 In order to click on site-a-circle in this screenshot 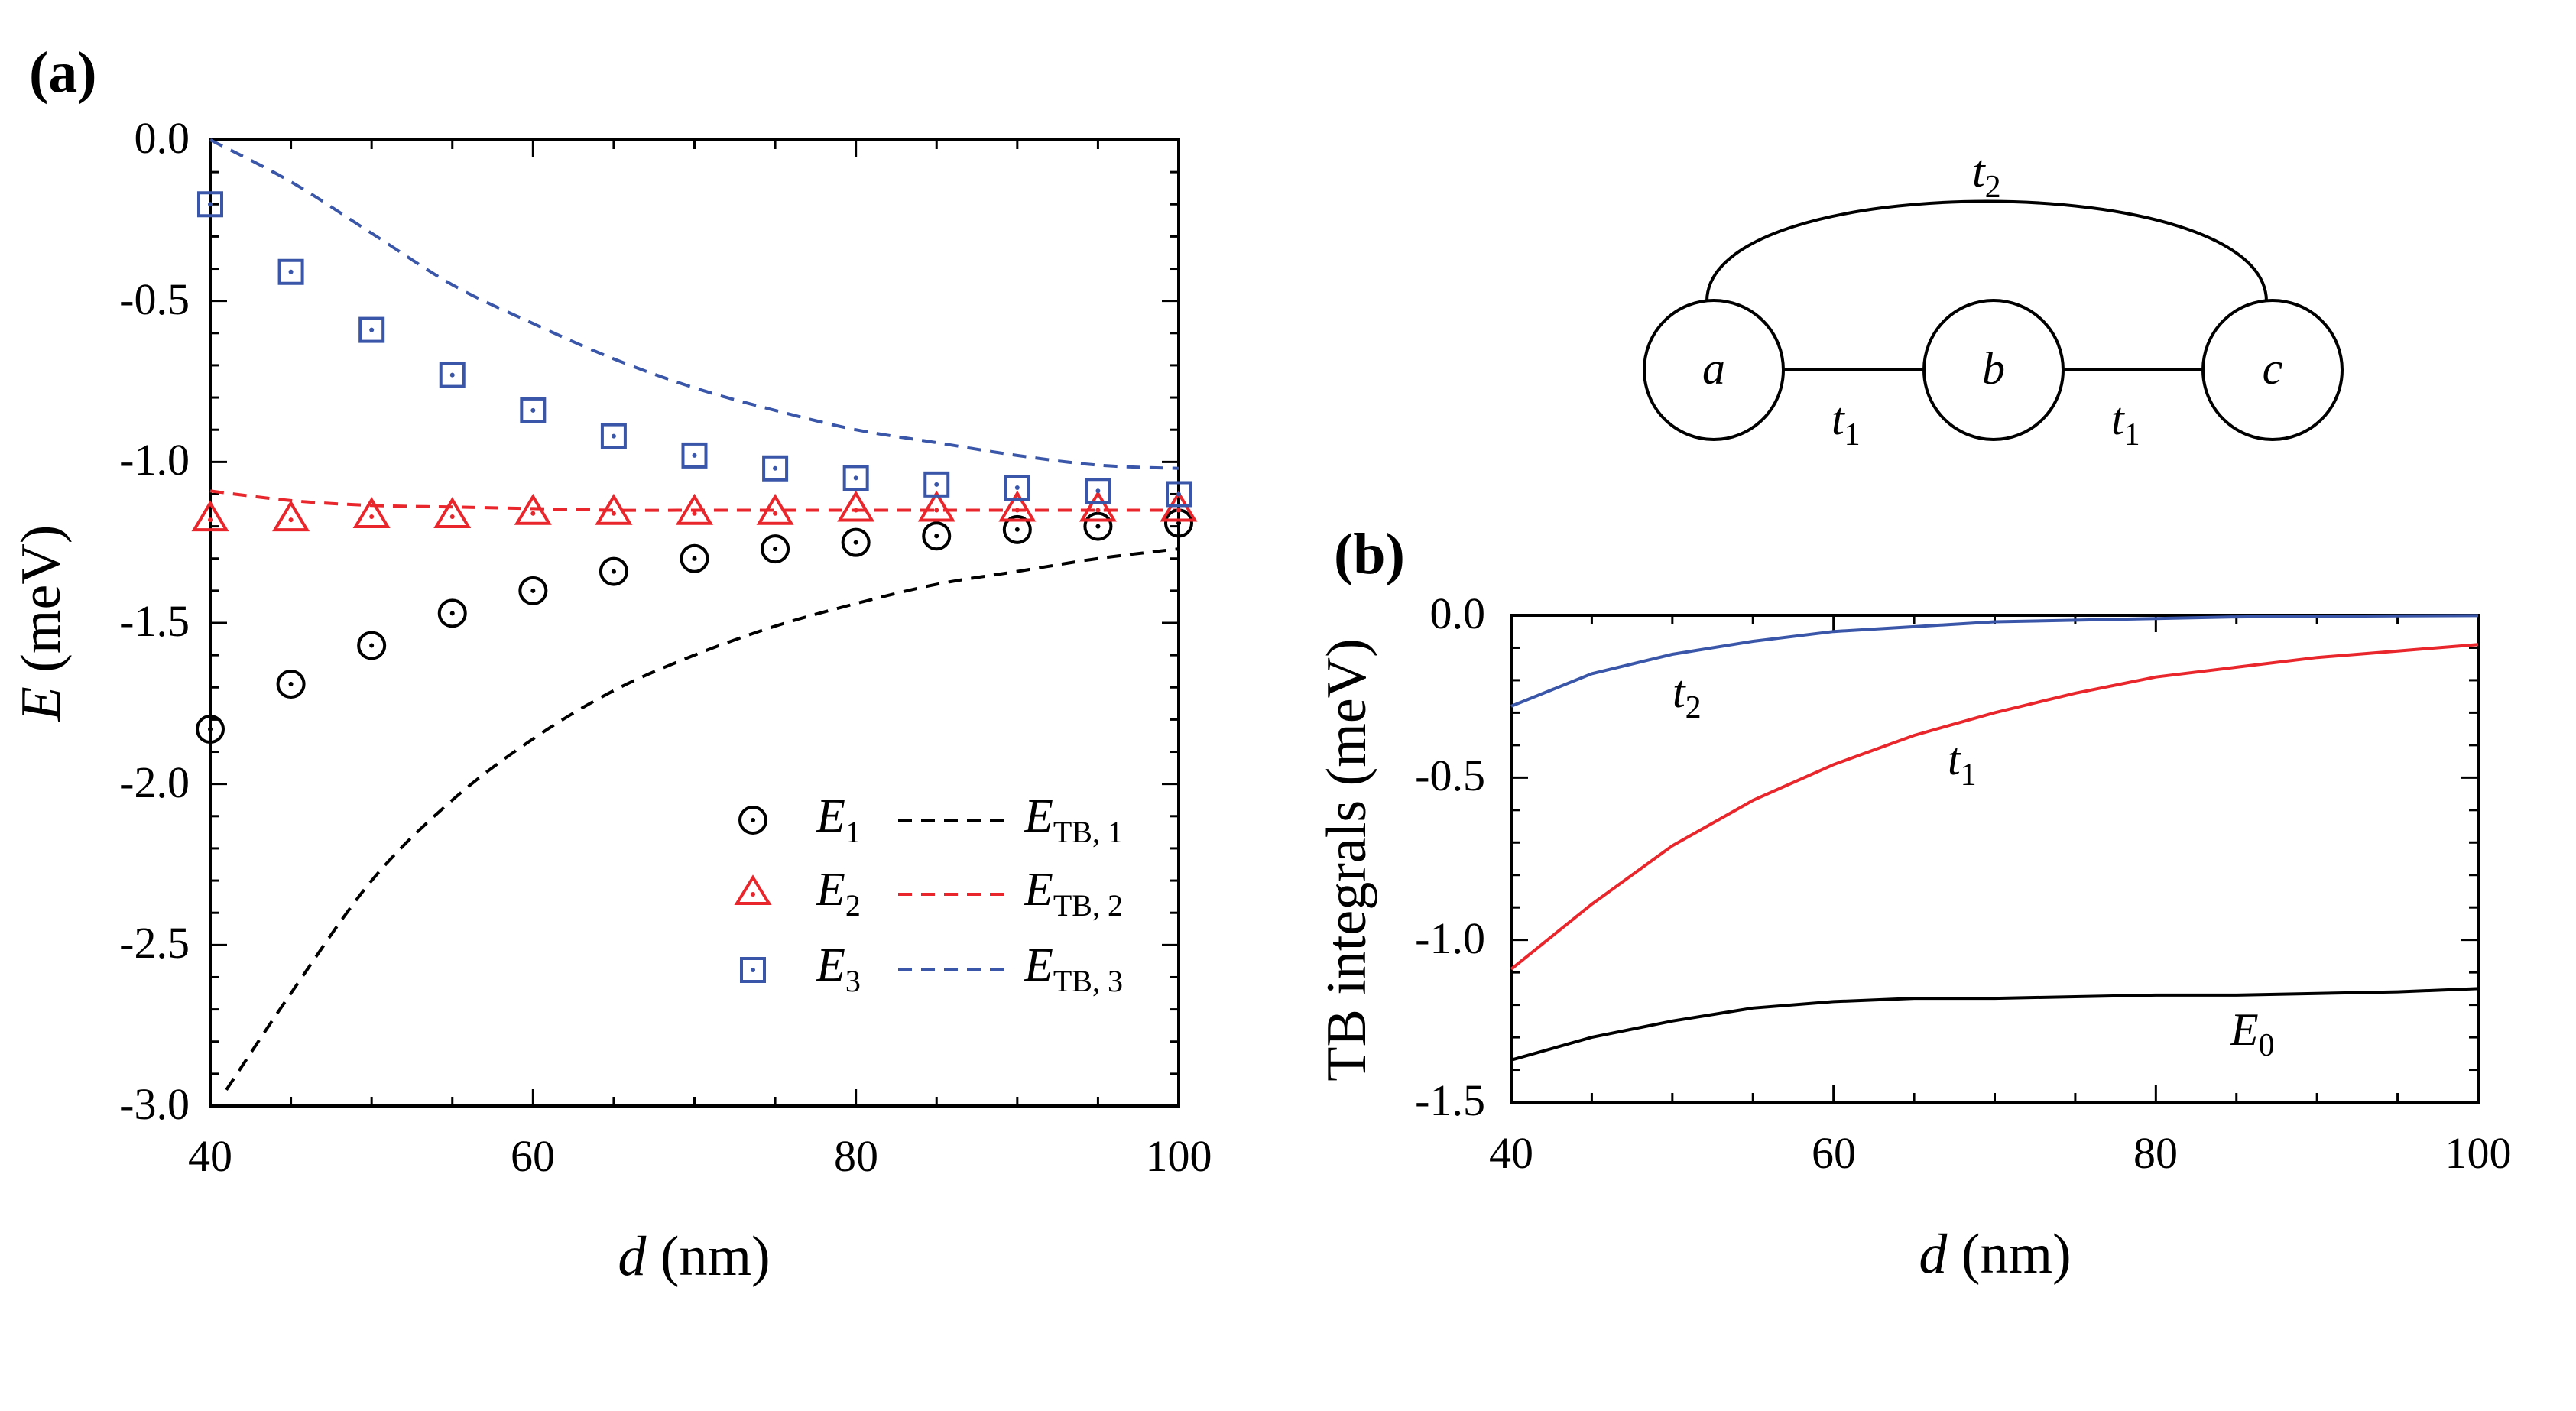, I will do `click(1714, 370)`.